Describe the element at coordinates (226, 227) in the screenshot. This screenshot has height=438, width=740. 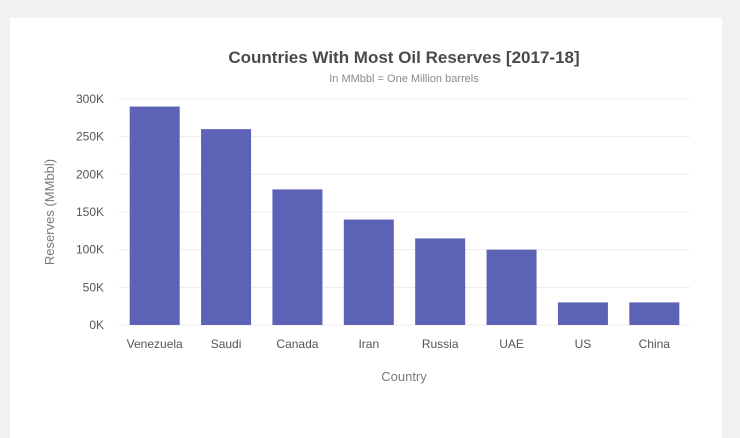
I see `bar-saudi` at that location.